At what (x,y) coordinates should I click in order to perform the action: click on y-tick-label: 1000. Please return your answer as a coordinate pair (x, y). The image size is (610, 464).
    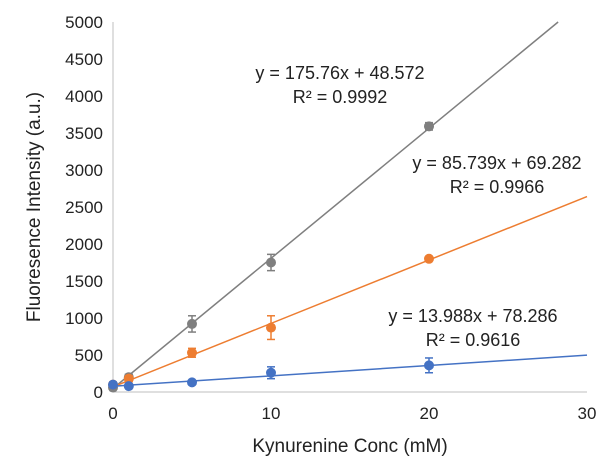
    Looking at the image, I should click on (84, 318).